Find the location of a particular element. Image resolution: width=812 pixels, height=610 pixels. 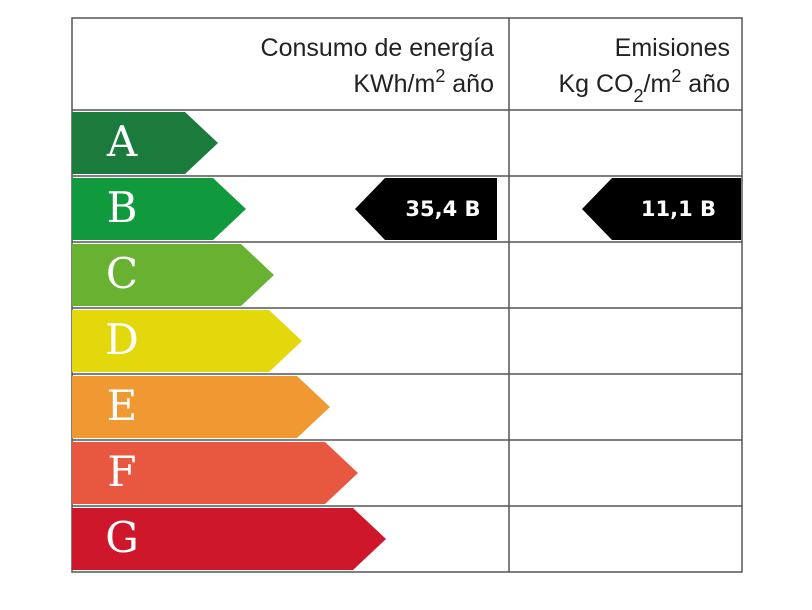

unit-part: KWh/m is located at coordinates (394, 84).